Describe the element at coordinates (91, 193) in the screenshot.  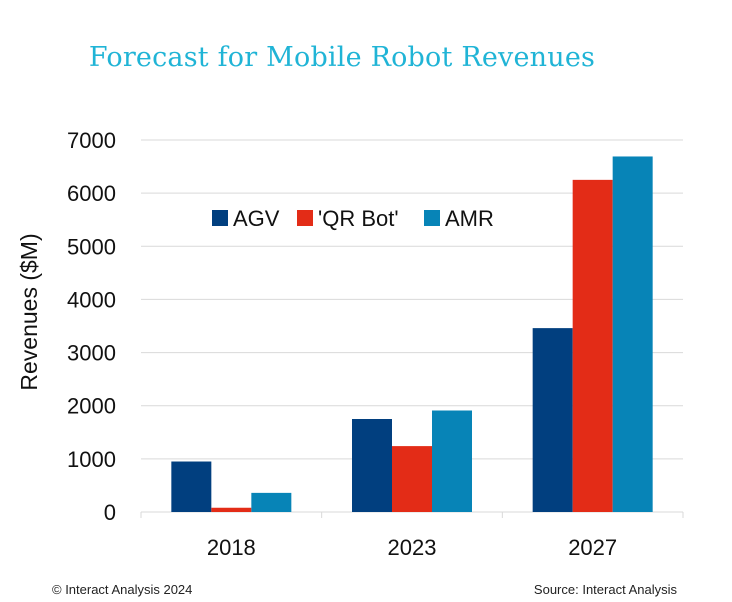
I see `y-tick-label: 6000` at that location.